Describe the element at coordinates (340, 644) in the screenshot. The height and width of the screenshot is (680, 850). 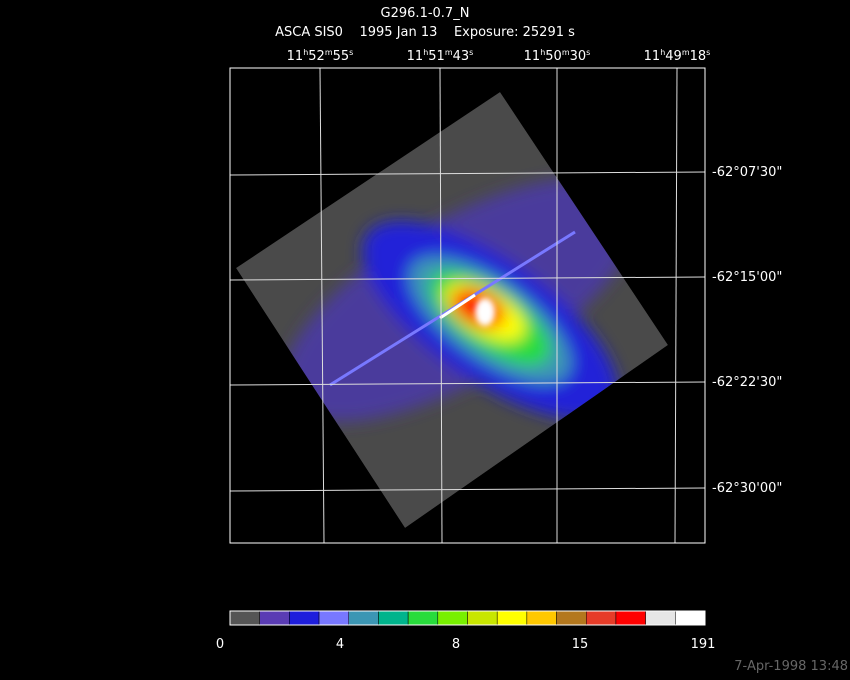
I see `colorbar-label: 4` at that location.